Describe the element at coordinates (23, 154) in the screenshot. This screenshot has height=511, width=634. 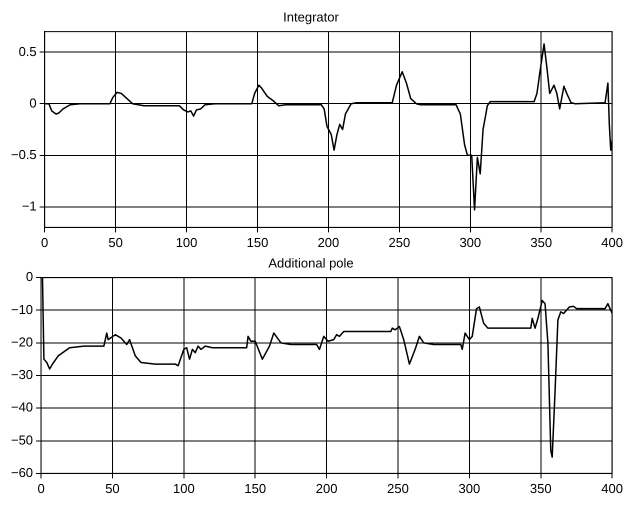
I see `y-tick-label: −0.5` at that location.